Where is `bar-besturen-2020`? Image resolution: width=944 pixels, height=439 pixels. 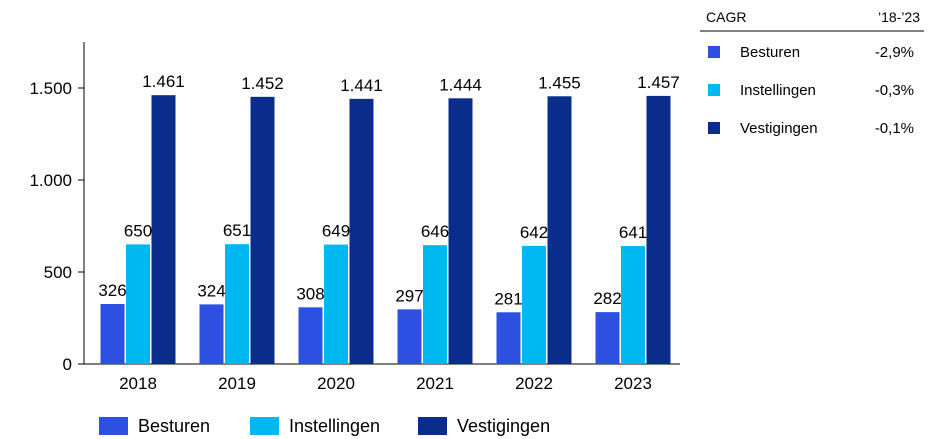 bar-besturen-2020 is located at coordinates (310, 335).